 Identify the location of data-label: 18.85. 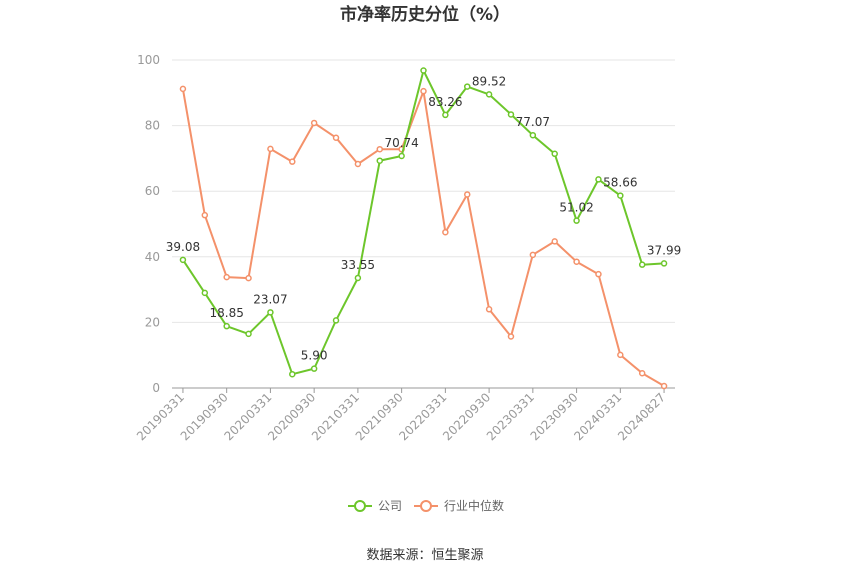
(226, 313).